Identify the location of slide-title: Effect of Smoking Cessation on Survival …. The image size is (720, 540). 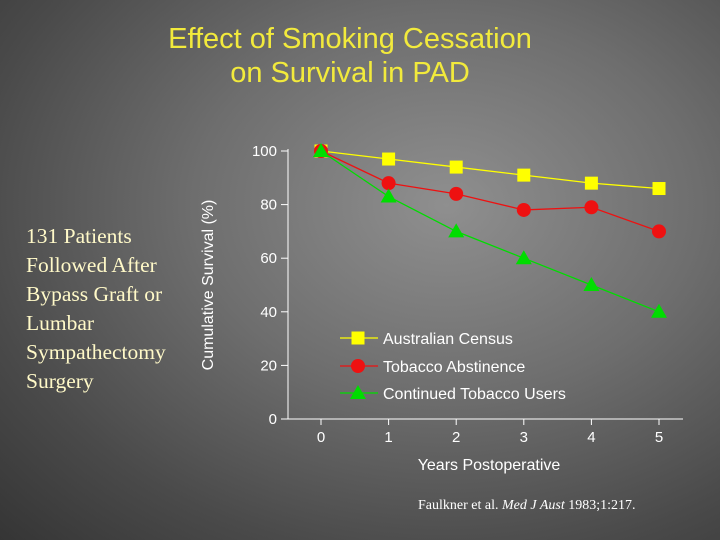
(350, 56).